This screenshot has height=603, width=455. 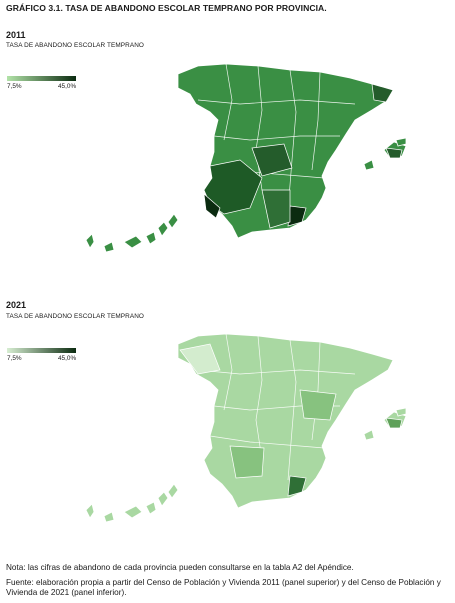 I want to click on panel-2011-year: 2011, so click(x=16, y=35).